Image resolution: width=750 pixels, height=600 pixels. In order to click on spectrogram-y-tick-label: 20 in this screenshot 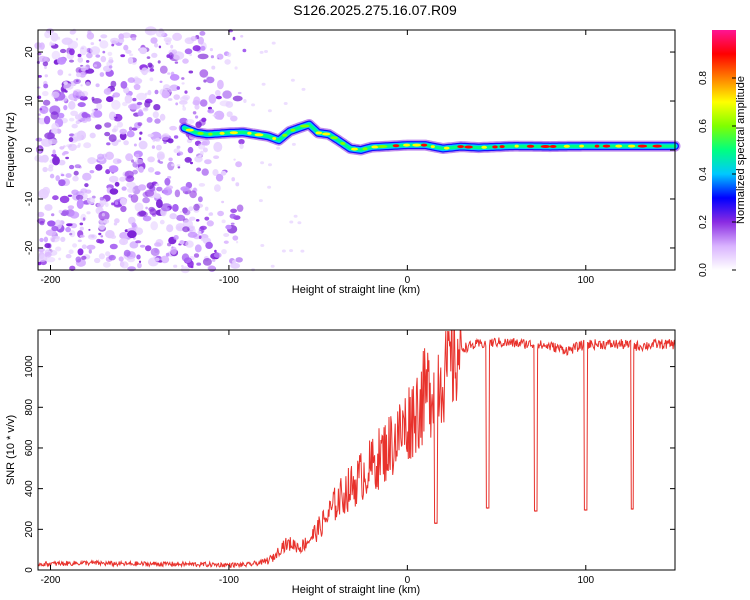, I will do `click(29, 52)`.